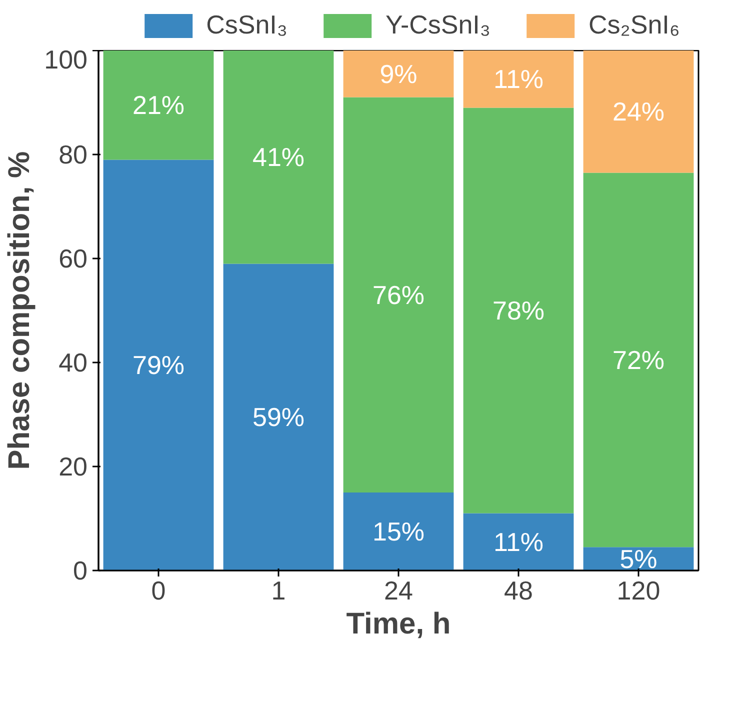 Image resolution: width=745 pixels, height=711 pixels. What do you see at coordinates (73, 363) in the screenshot?
I see `y-tick-label: 40` at bounding box center [73, 363].